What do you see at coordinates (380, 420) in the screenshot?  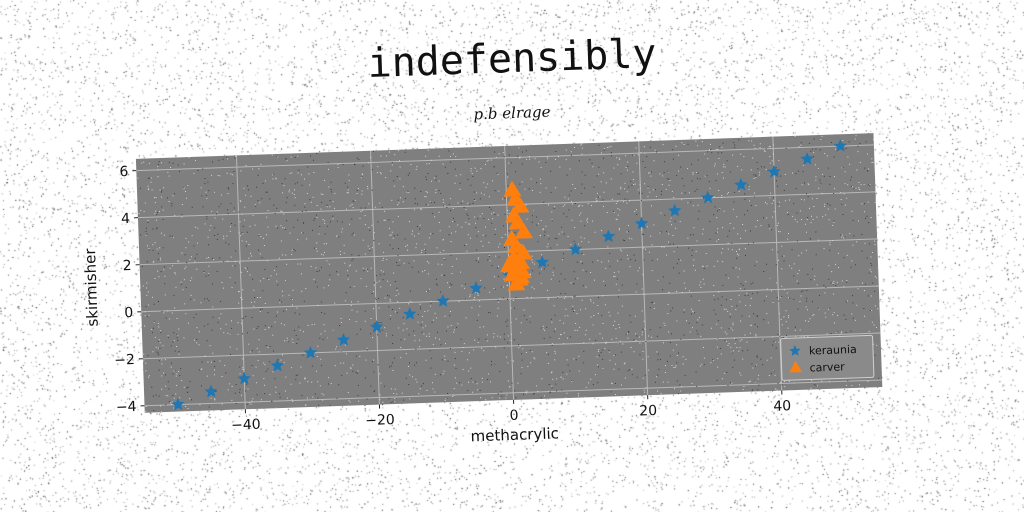 I see `x-tick-label: −20` at bounding box center [380, 420].